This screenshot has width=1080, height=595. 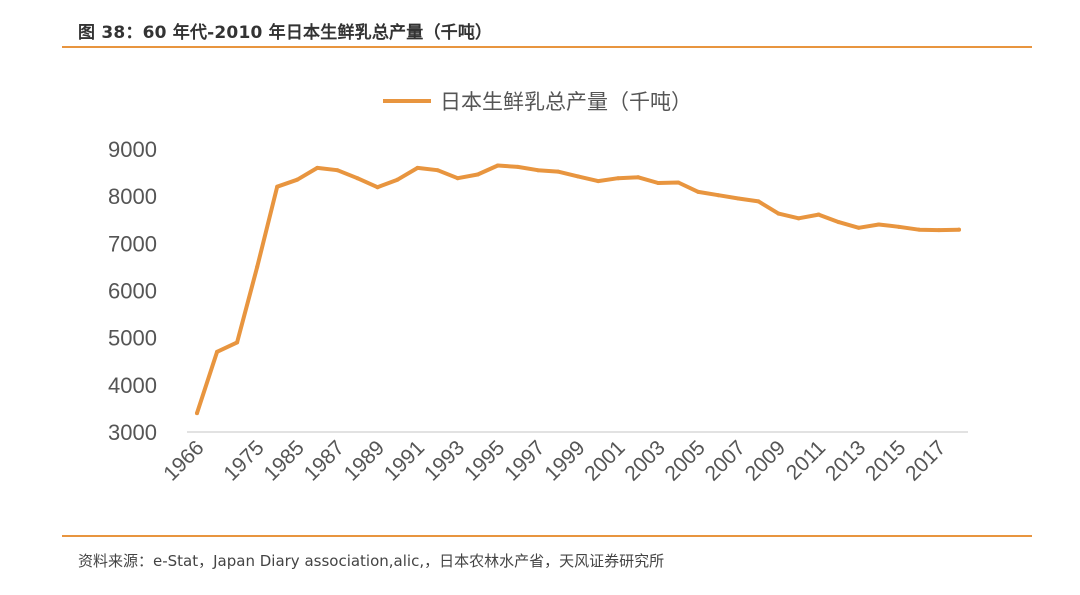 What do you see at coordinates (564, 460) in the screenshot?
I see `x-tick-label: 1999` at bounding box center [564, 460].